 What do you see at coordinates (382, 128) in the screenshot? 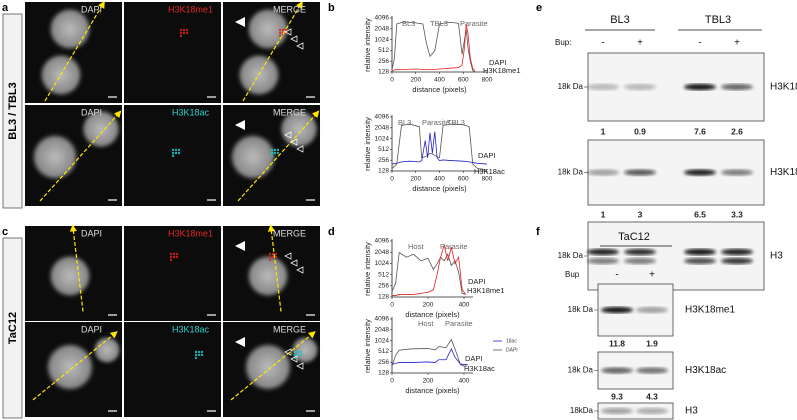
I see `y-tick-label: 2048` at bounding box center [382, 128].